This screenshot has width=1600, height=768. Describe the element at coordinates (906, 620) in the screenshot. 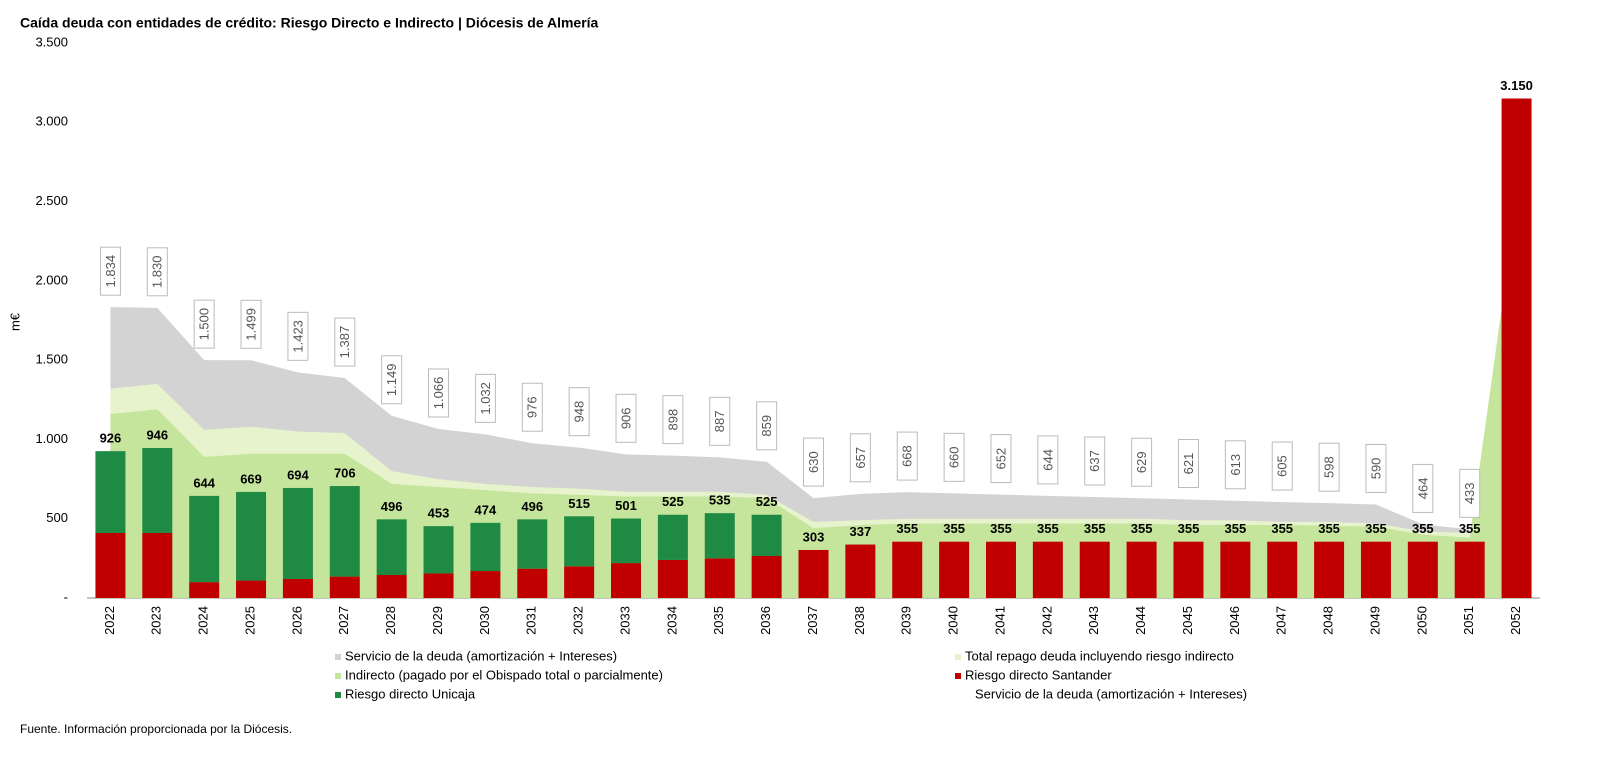

I see `x-tick-label: 2039` at that location.